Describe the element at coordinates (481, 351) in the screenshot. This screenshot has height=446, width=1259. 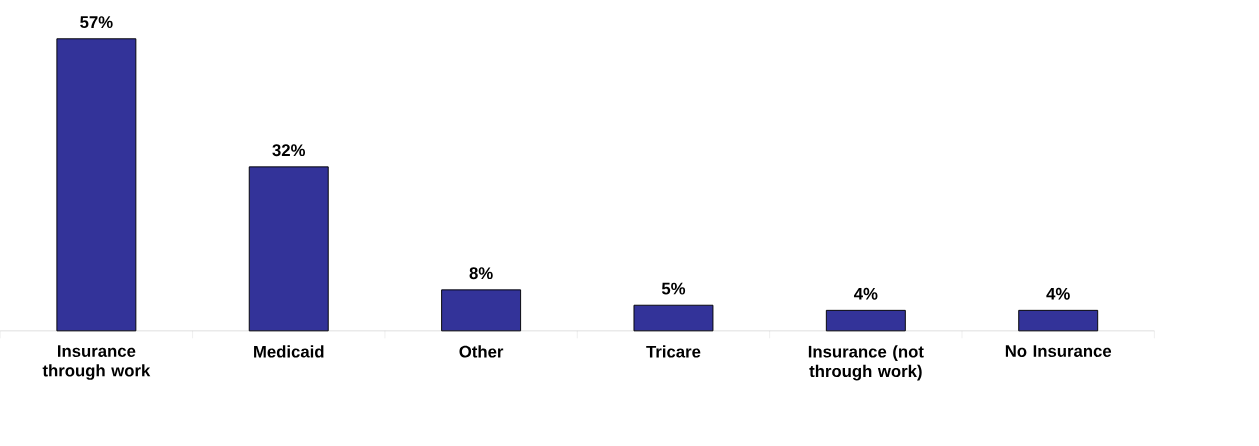
I see `x-tick-label: Other` at that location.